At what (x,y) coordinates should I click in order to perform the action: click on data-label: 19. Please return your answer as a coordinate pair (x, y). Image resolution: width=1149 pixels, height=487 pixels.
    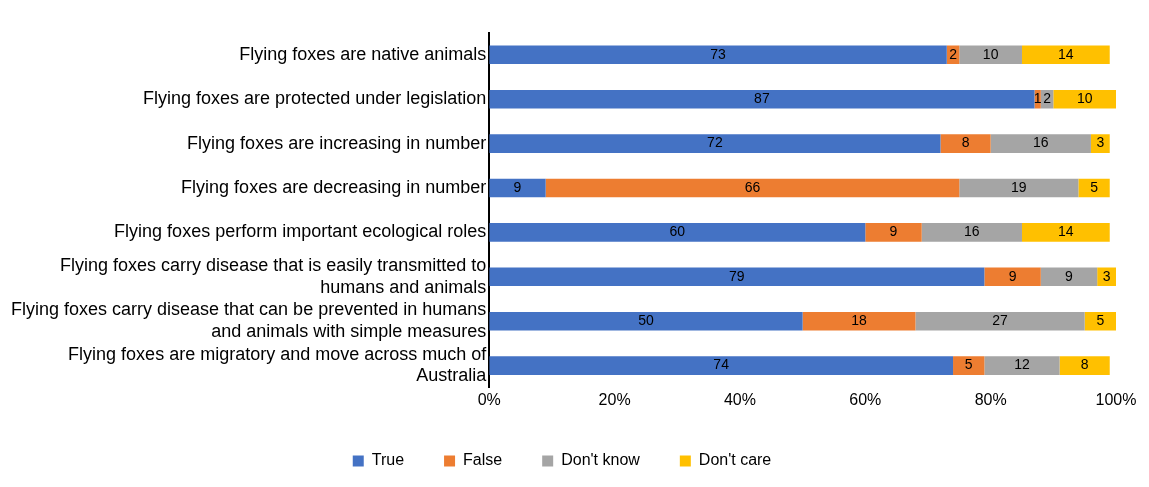
    Looking at the image, I should click on (1019, 186).